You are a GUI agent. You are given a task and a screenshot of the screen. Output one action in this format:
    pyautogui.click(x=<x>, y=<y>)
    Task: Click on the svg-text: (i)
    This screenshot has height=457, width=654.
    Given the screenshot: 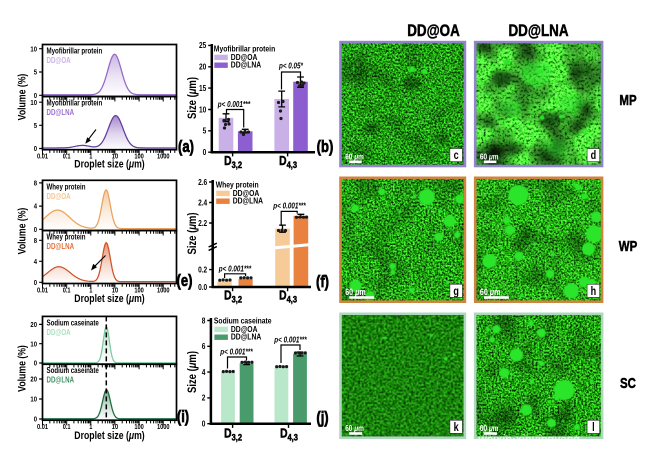 What is the action you would take?
    pyautogui.click(x=183, y=418)
    